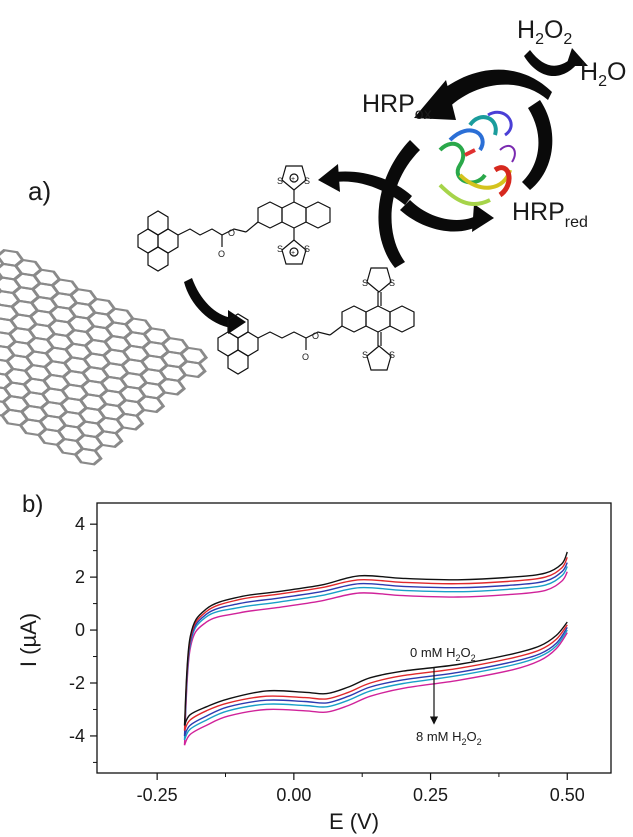 This screenshot has width=633, height=837. Describe the element at coordinates (449, 738) in the screenshot. I see `annotation-8mm: 8 mM H2O2` at that location.